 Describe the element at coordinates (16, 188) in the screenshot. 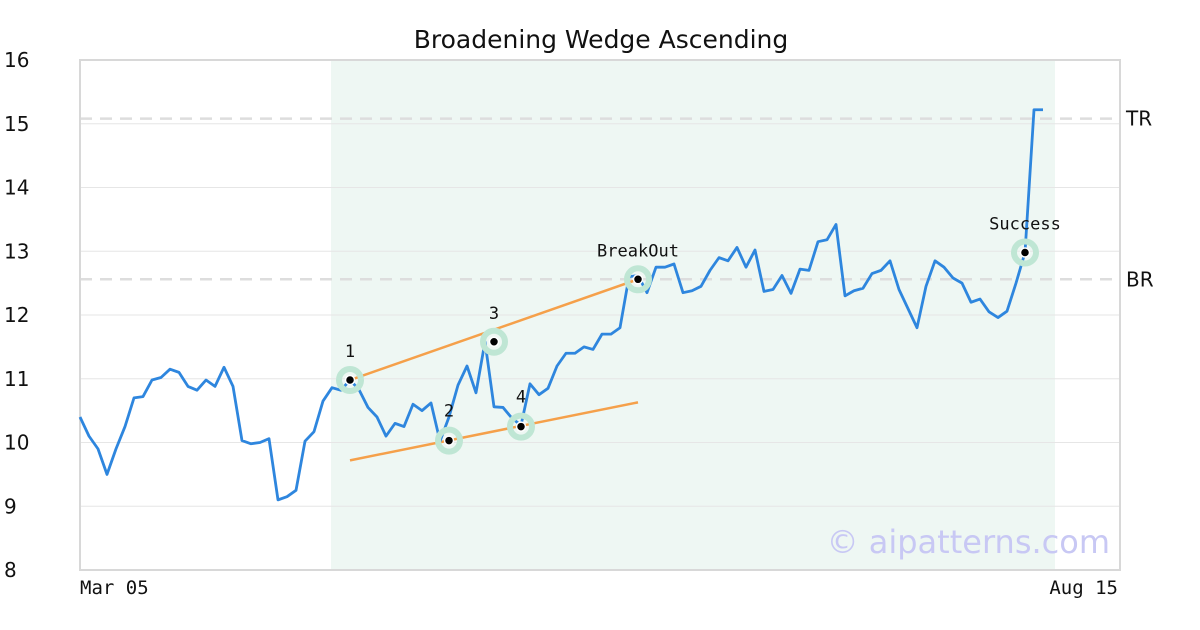

I see `y-tick-label: 14` at that location.